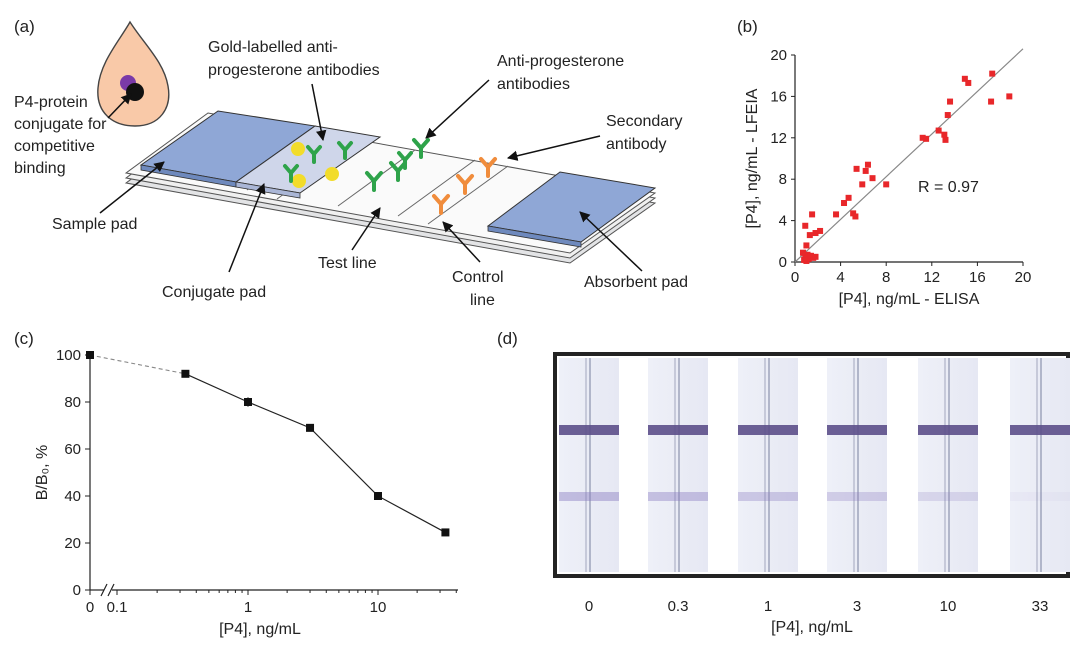 The height and width of the screenshot is (653, 1072). Describe the element at coordinates (778, 96) in the screenshot. I see `y-tick-label: 16` at that location.